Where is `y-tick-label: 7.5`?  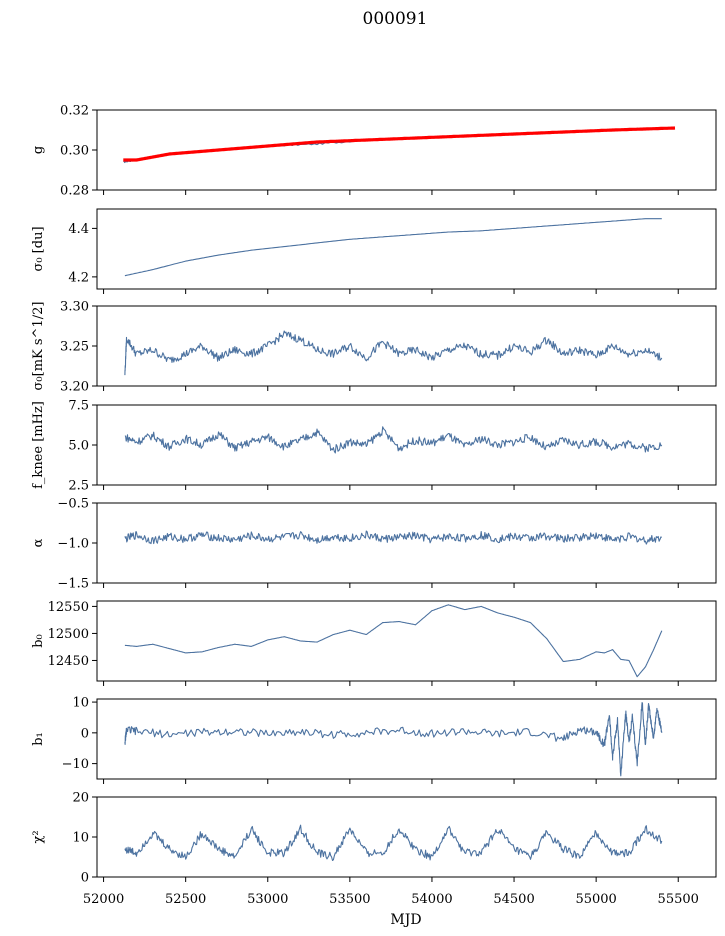 y-tick-label: 7.5 is located at coordinates (78, 406).